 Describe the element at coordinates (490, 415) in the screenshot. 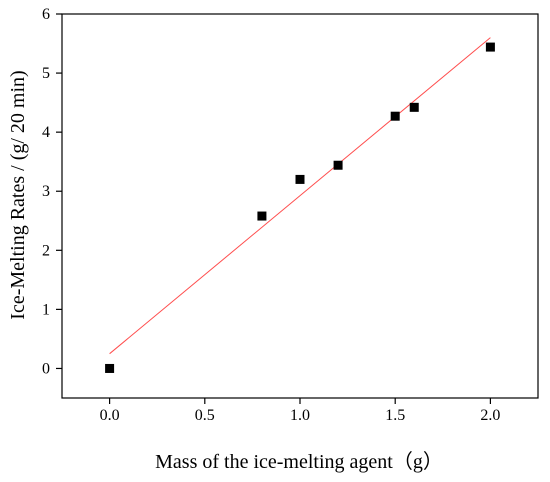

I see `x-tick-label: 2.0` at that location.